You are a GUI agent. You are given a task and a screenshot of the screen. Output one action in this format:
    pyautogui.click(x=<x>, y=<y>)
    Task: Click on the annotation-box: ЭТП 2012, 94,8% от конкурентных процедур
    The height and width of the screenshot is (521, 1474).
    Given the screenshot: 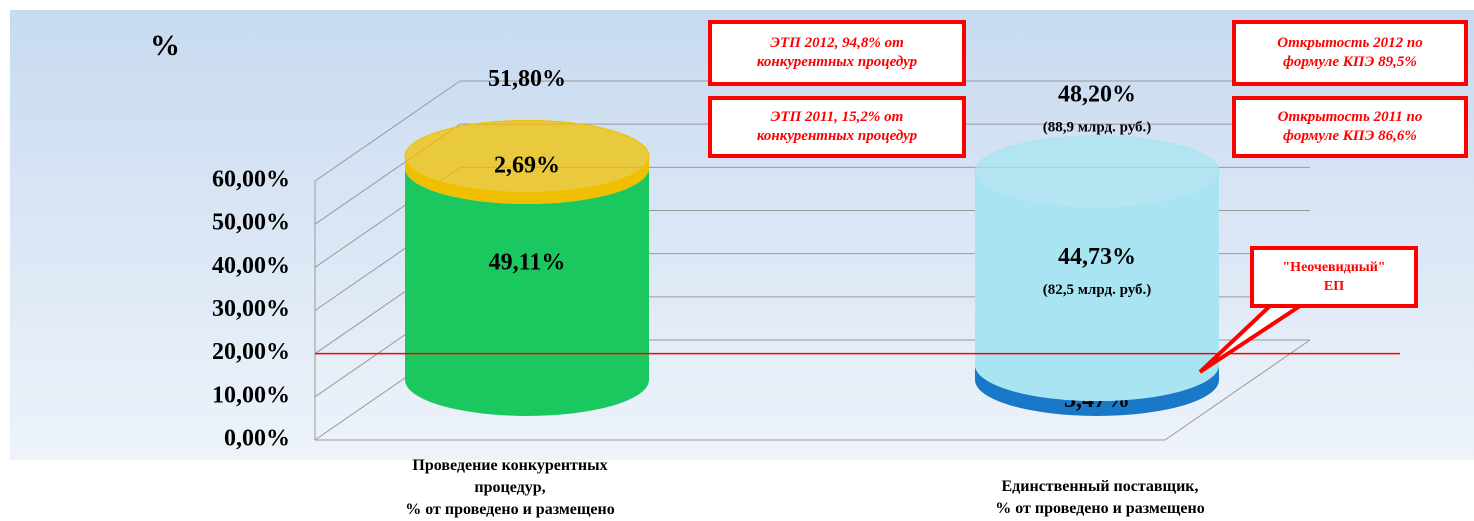 What is the action you would take?
    pyautogui.click(x=837, y=53)
    